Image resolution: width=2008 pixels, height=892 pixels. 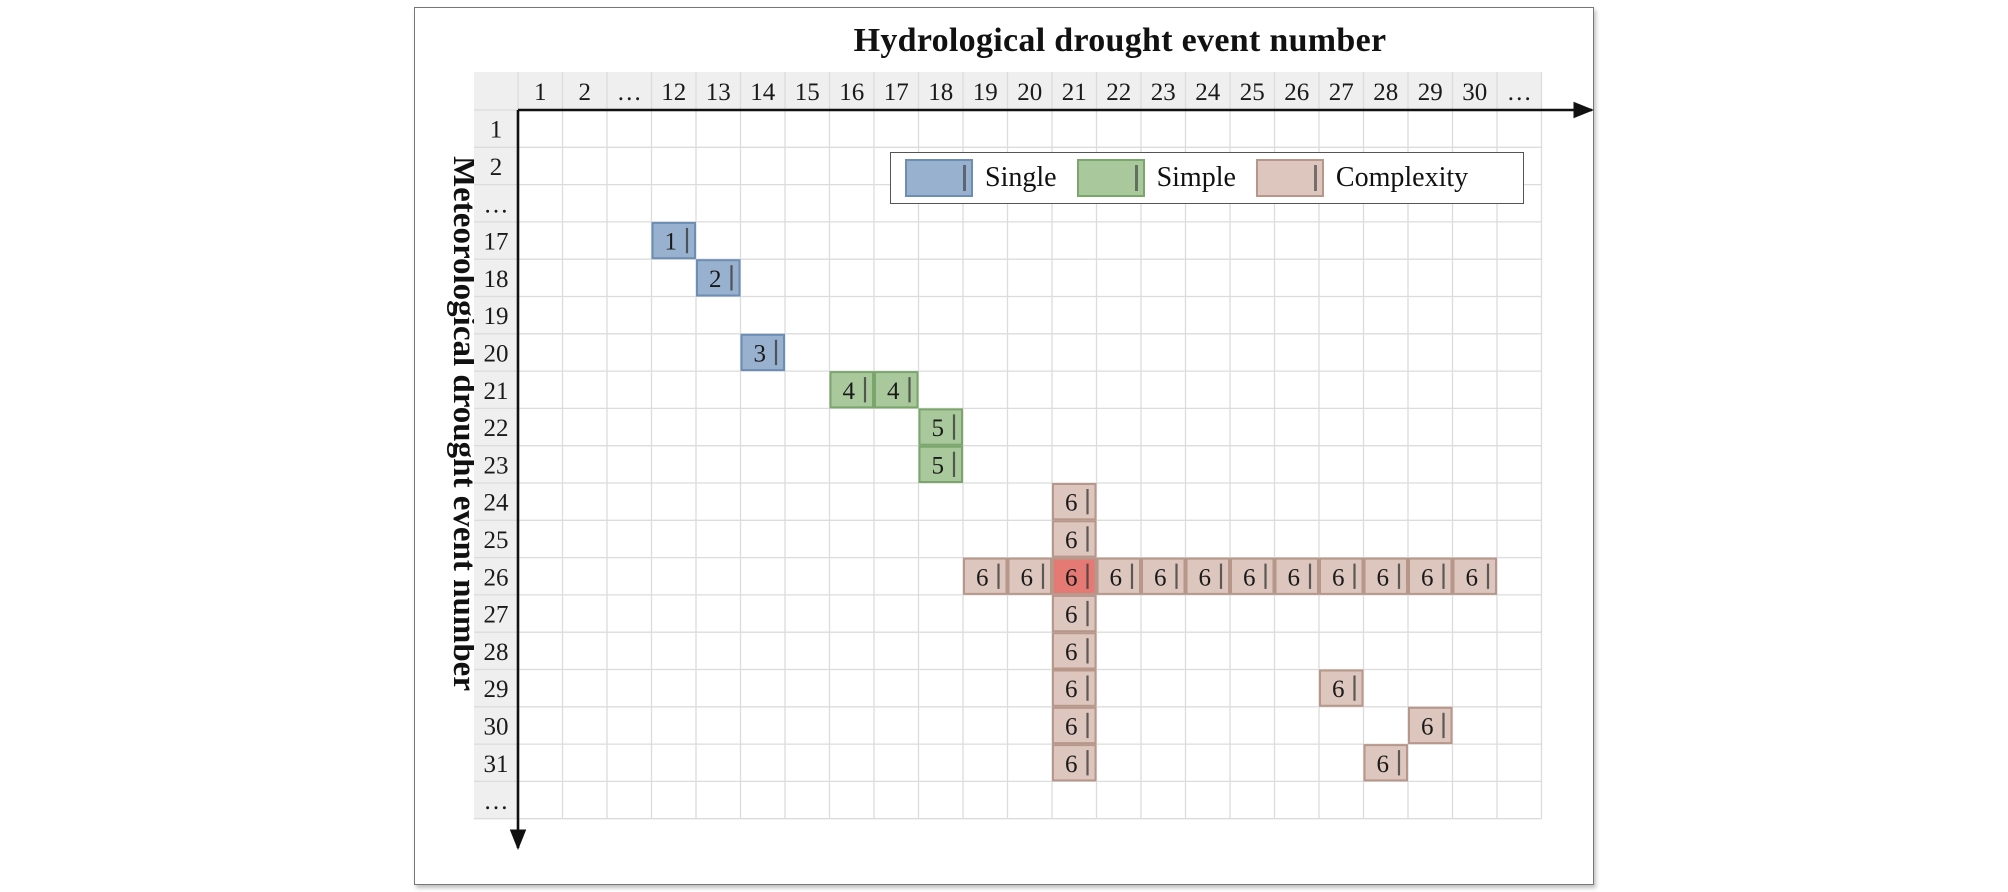 I want to click on column-tick-label: 29, so click(x=1430, y=92).